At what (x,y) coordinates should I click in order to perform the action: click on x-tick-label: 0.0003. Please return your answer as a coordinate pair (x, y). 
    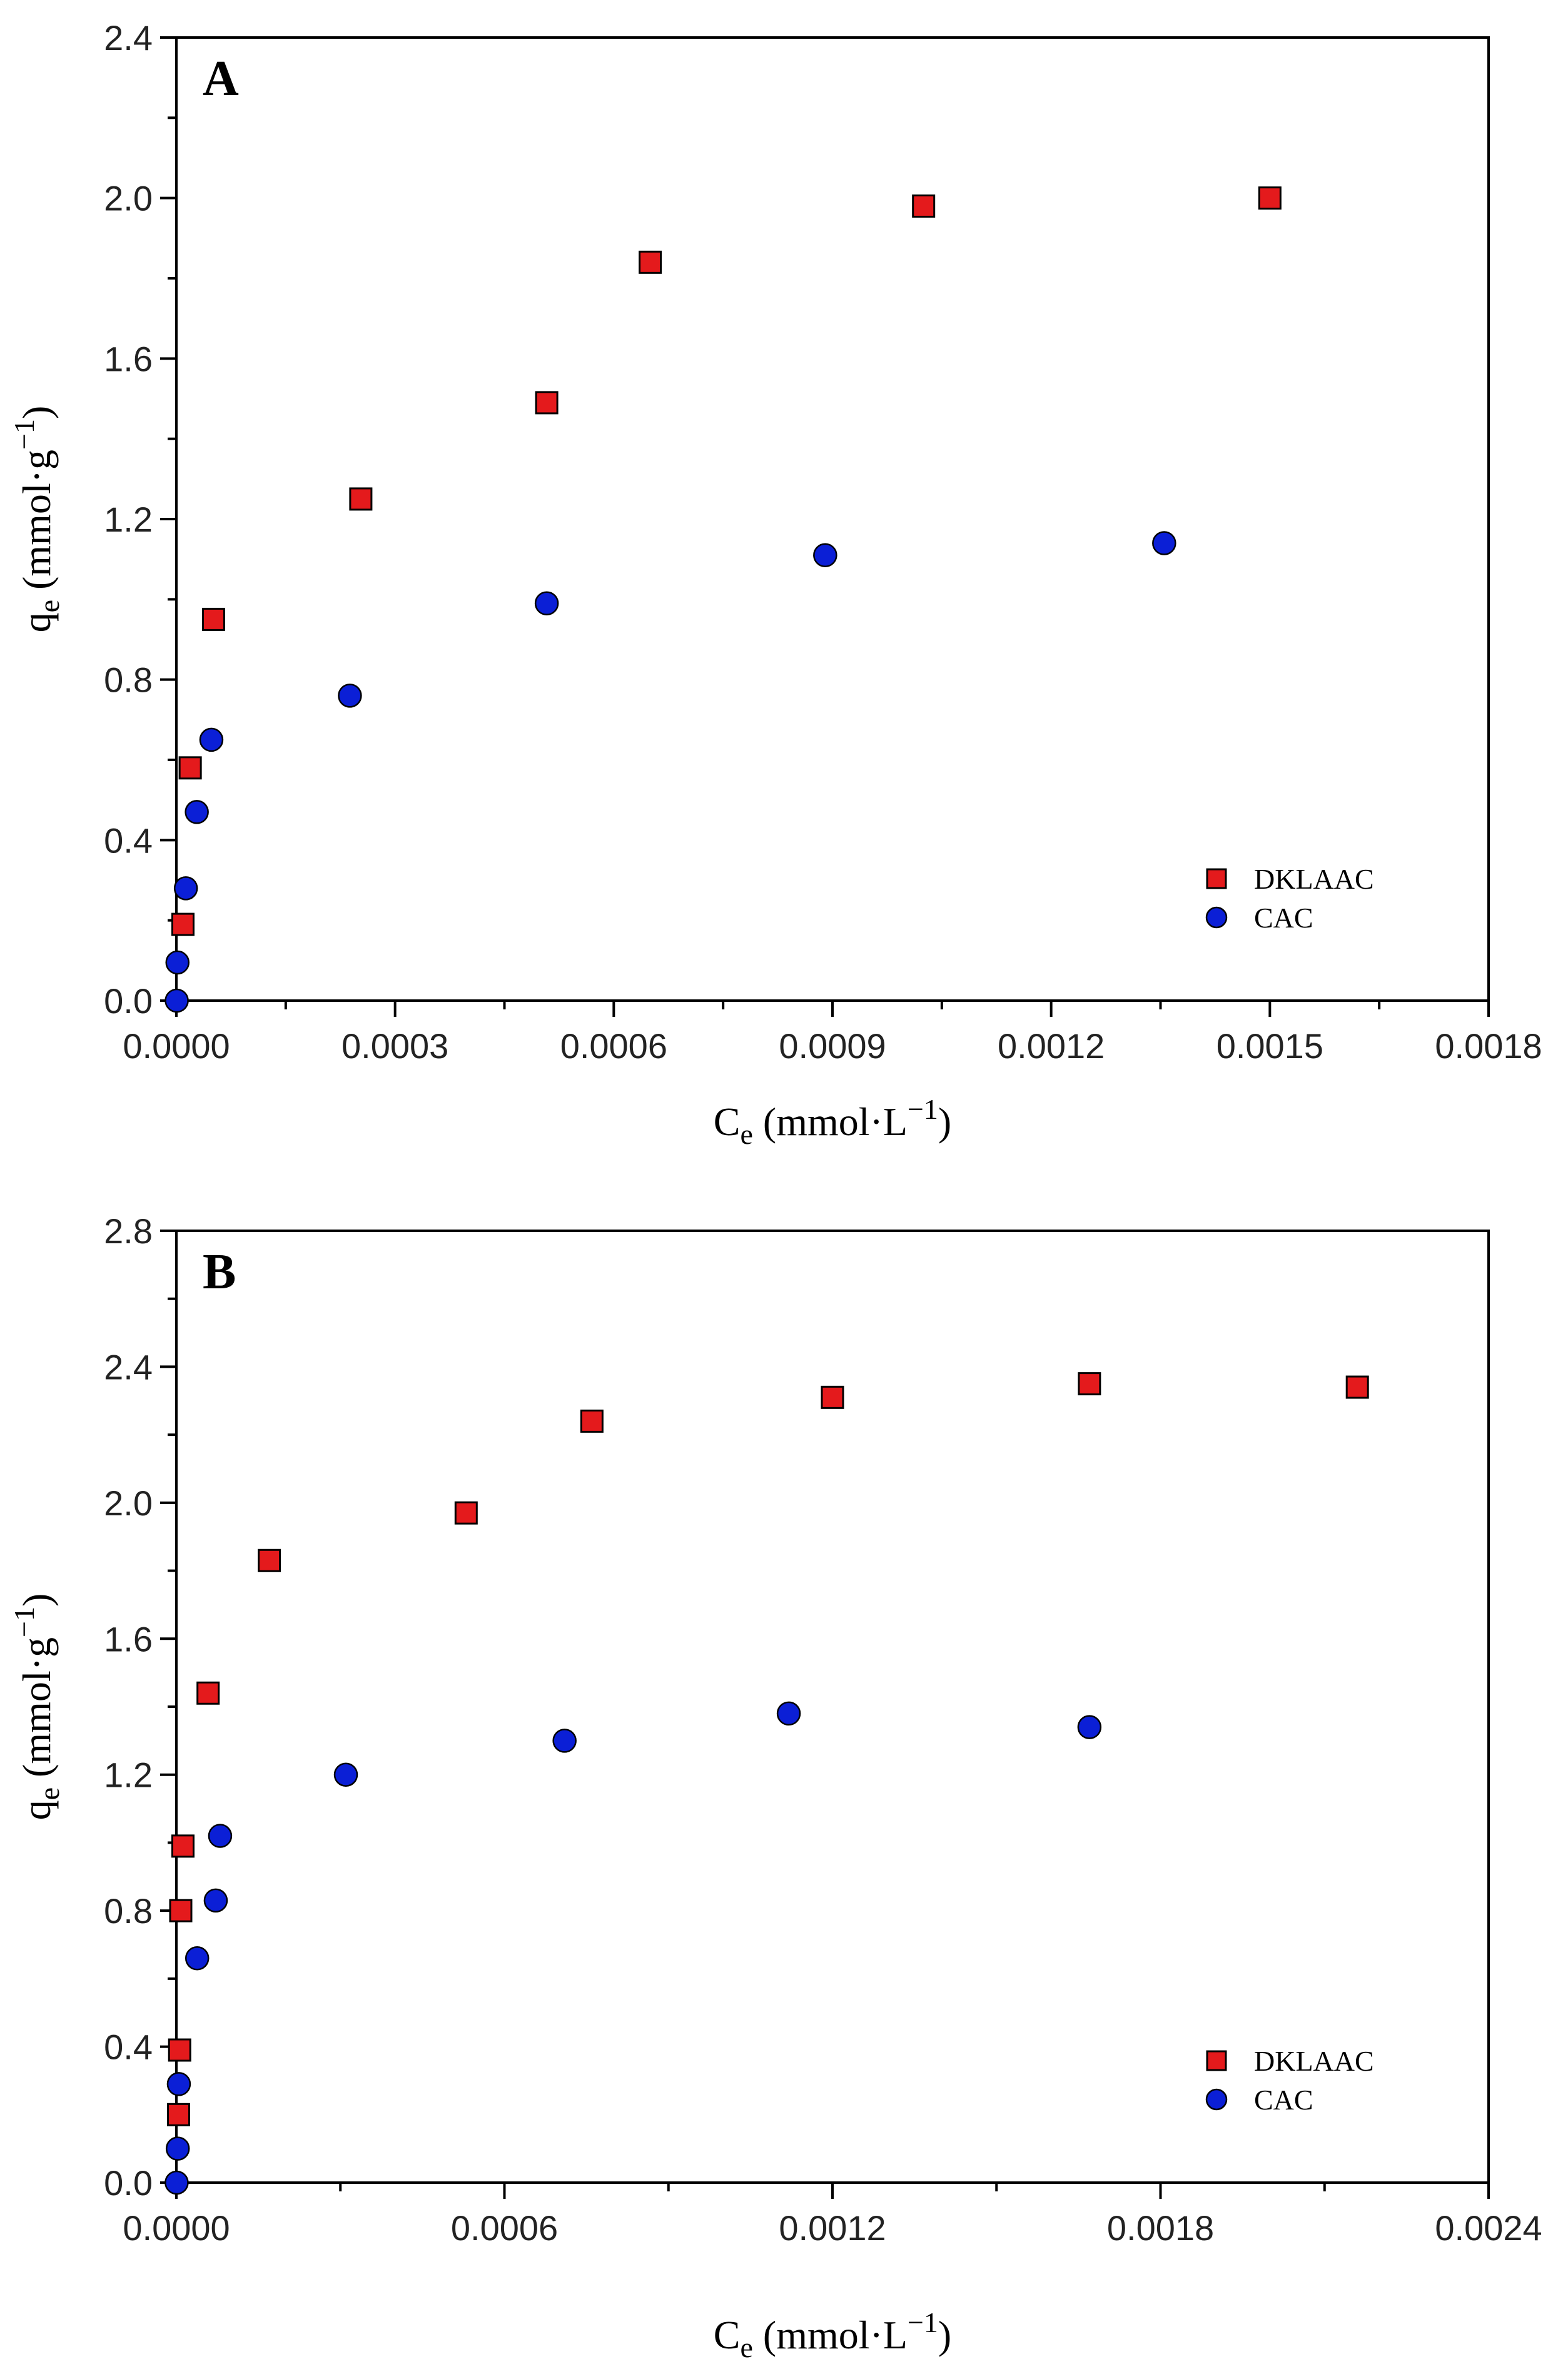
    Looking at the image, I should click on (394, 1046).